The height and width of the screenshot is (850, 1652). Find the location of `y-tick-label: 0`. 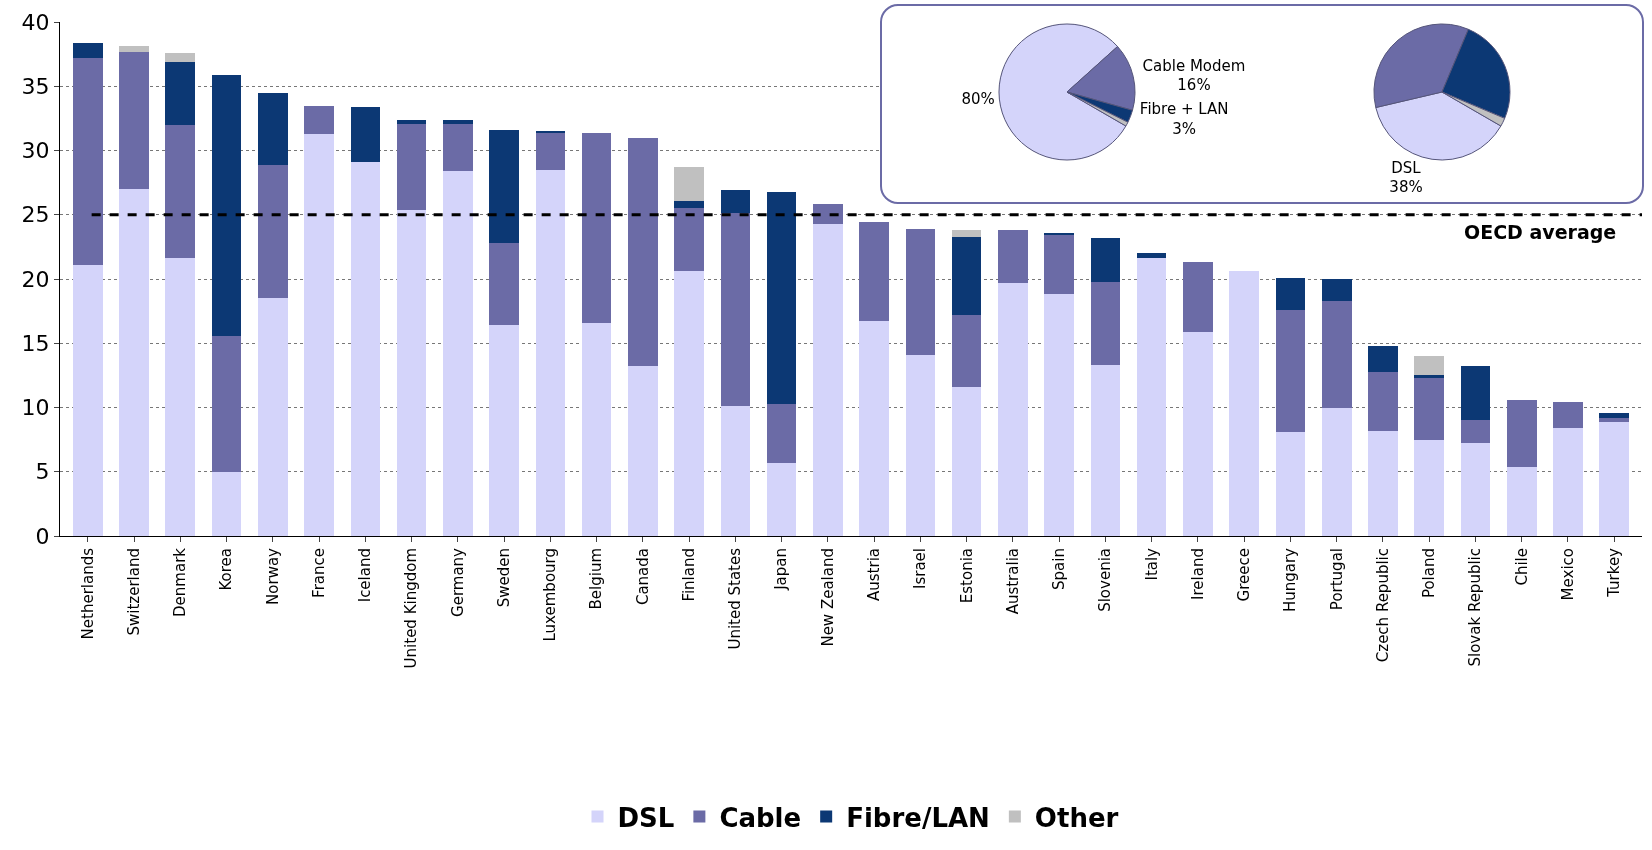

y-tick-label: 0 is located at coordinates (42, 536).